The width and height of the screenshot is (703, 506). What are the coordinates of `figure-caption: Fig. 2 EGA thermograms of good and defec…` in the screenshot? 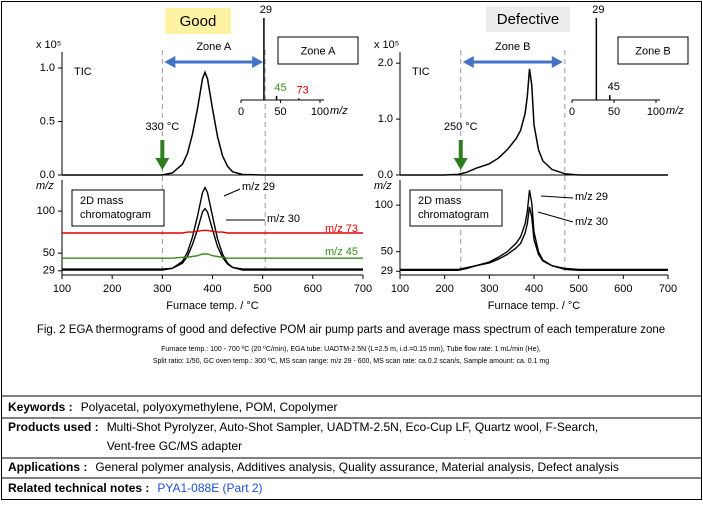 It's located at (351, 330).